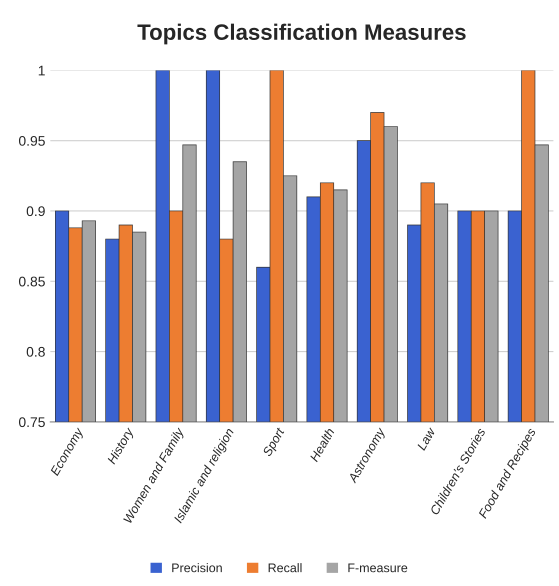  What do you see at coordinates (35, 351) in the screenshot?
I see `y-tick-label: 0.8` at bounding box center [35, 351].